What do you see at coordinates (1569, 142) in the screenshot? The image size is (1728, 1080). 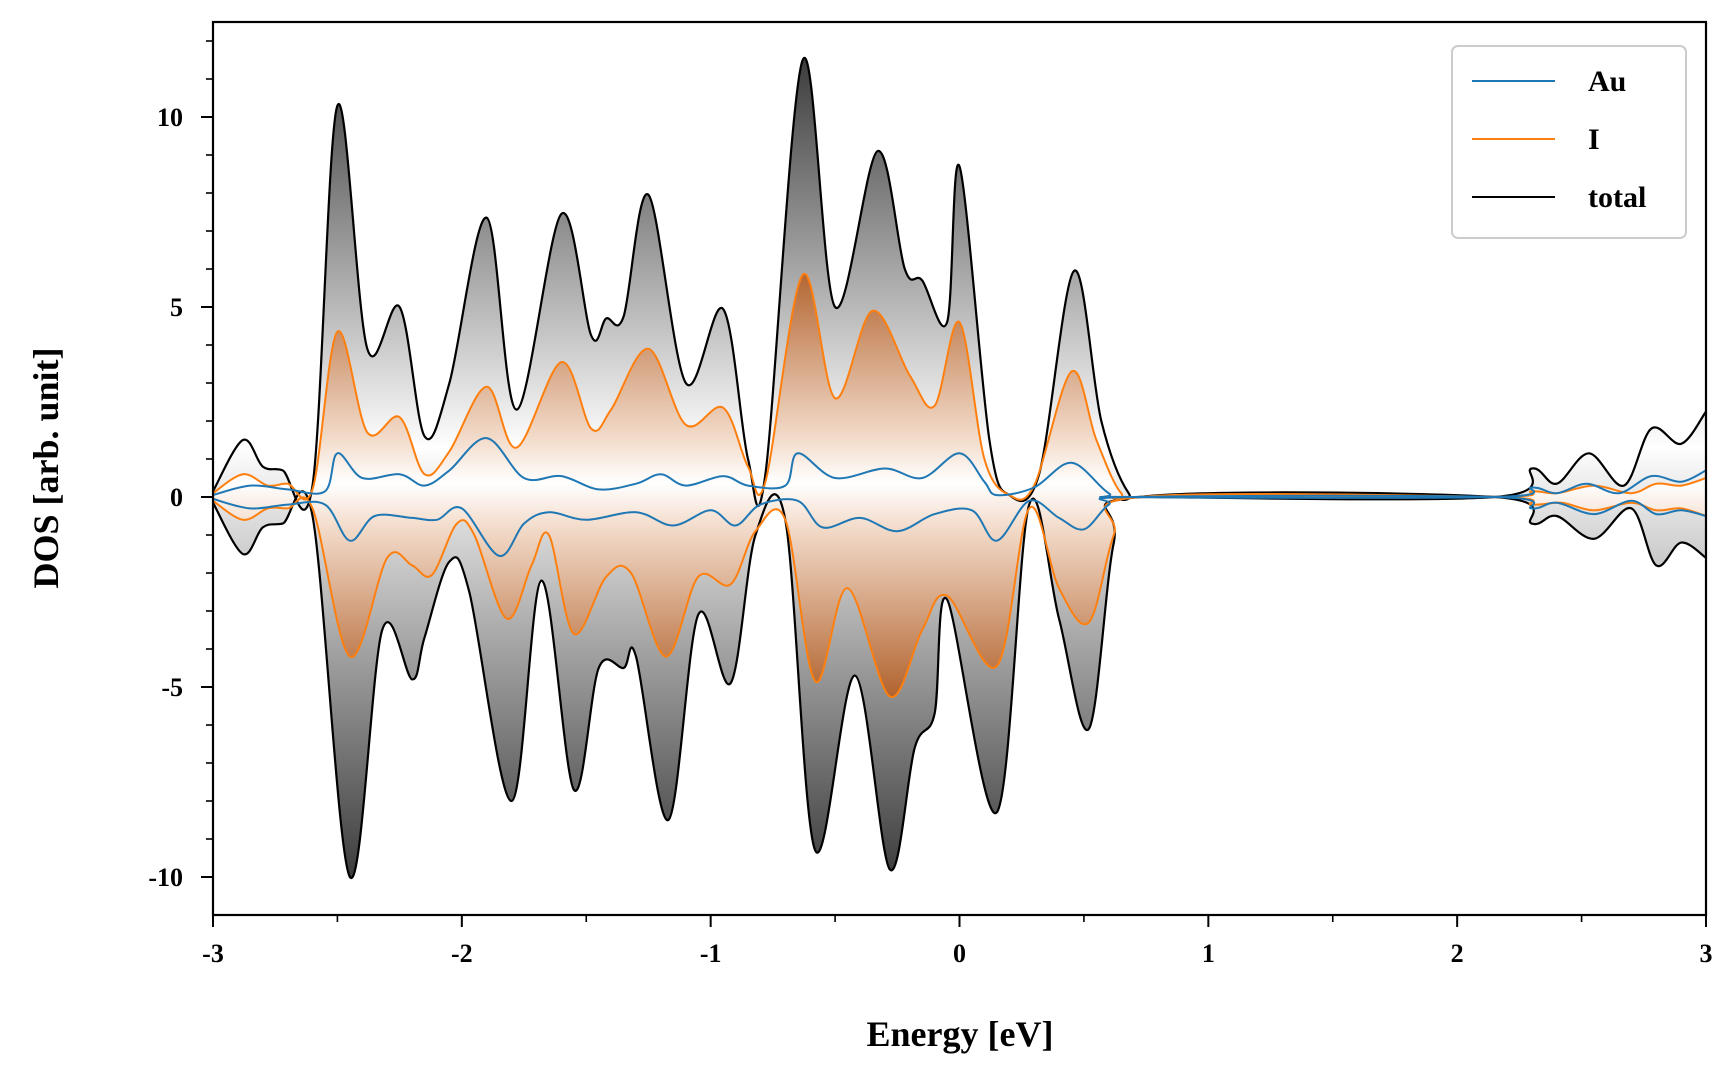 I see `legend-frame` at bounding box center [1569, 142].